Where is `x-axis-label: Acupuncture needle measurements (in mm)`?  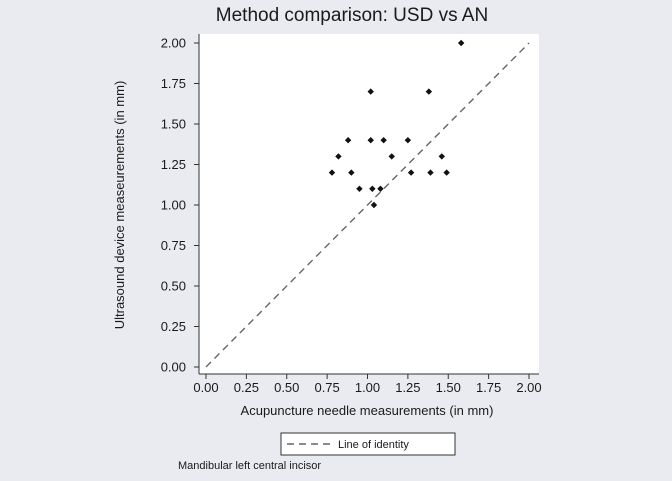 x-axis-label: Acupuncture needle measurements (in mm) is located at coordinates (367, 410).